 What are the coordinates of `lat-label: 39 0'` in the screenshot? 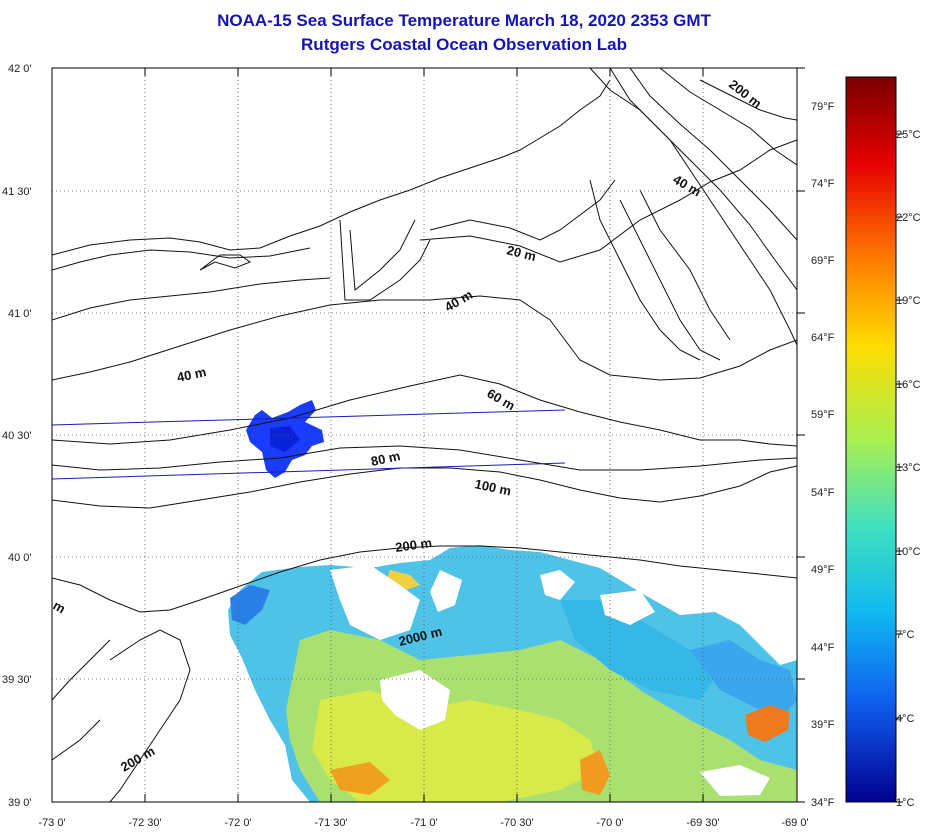 It's located at (20, 803).